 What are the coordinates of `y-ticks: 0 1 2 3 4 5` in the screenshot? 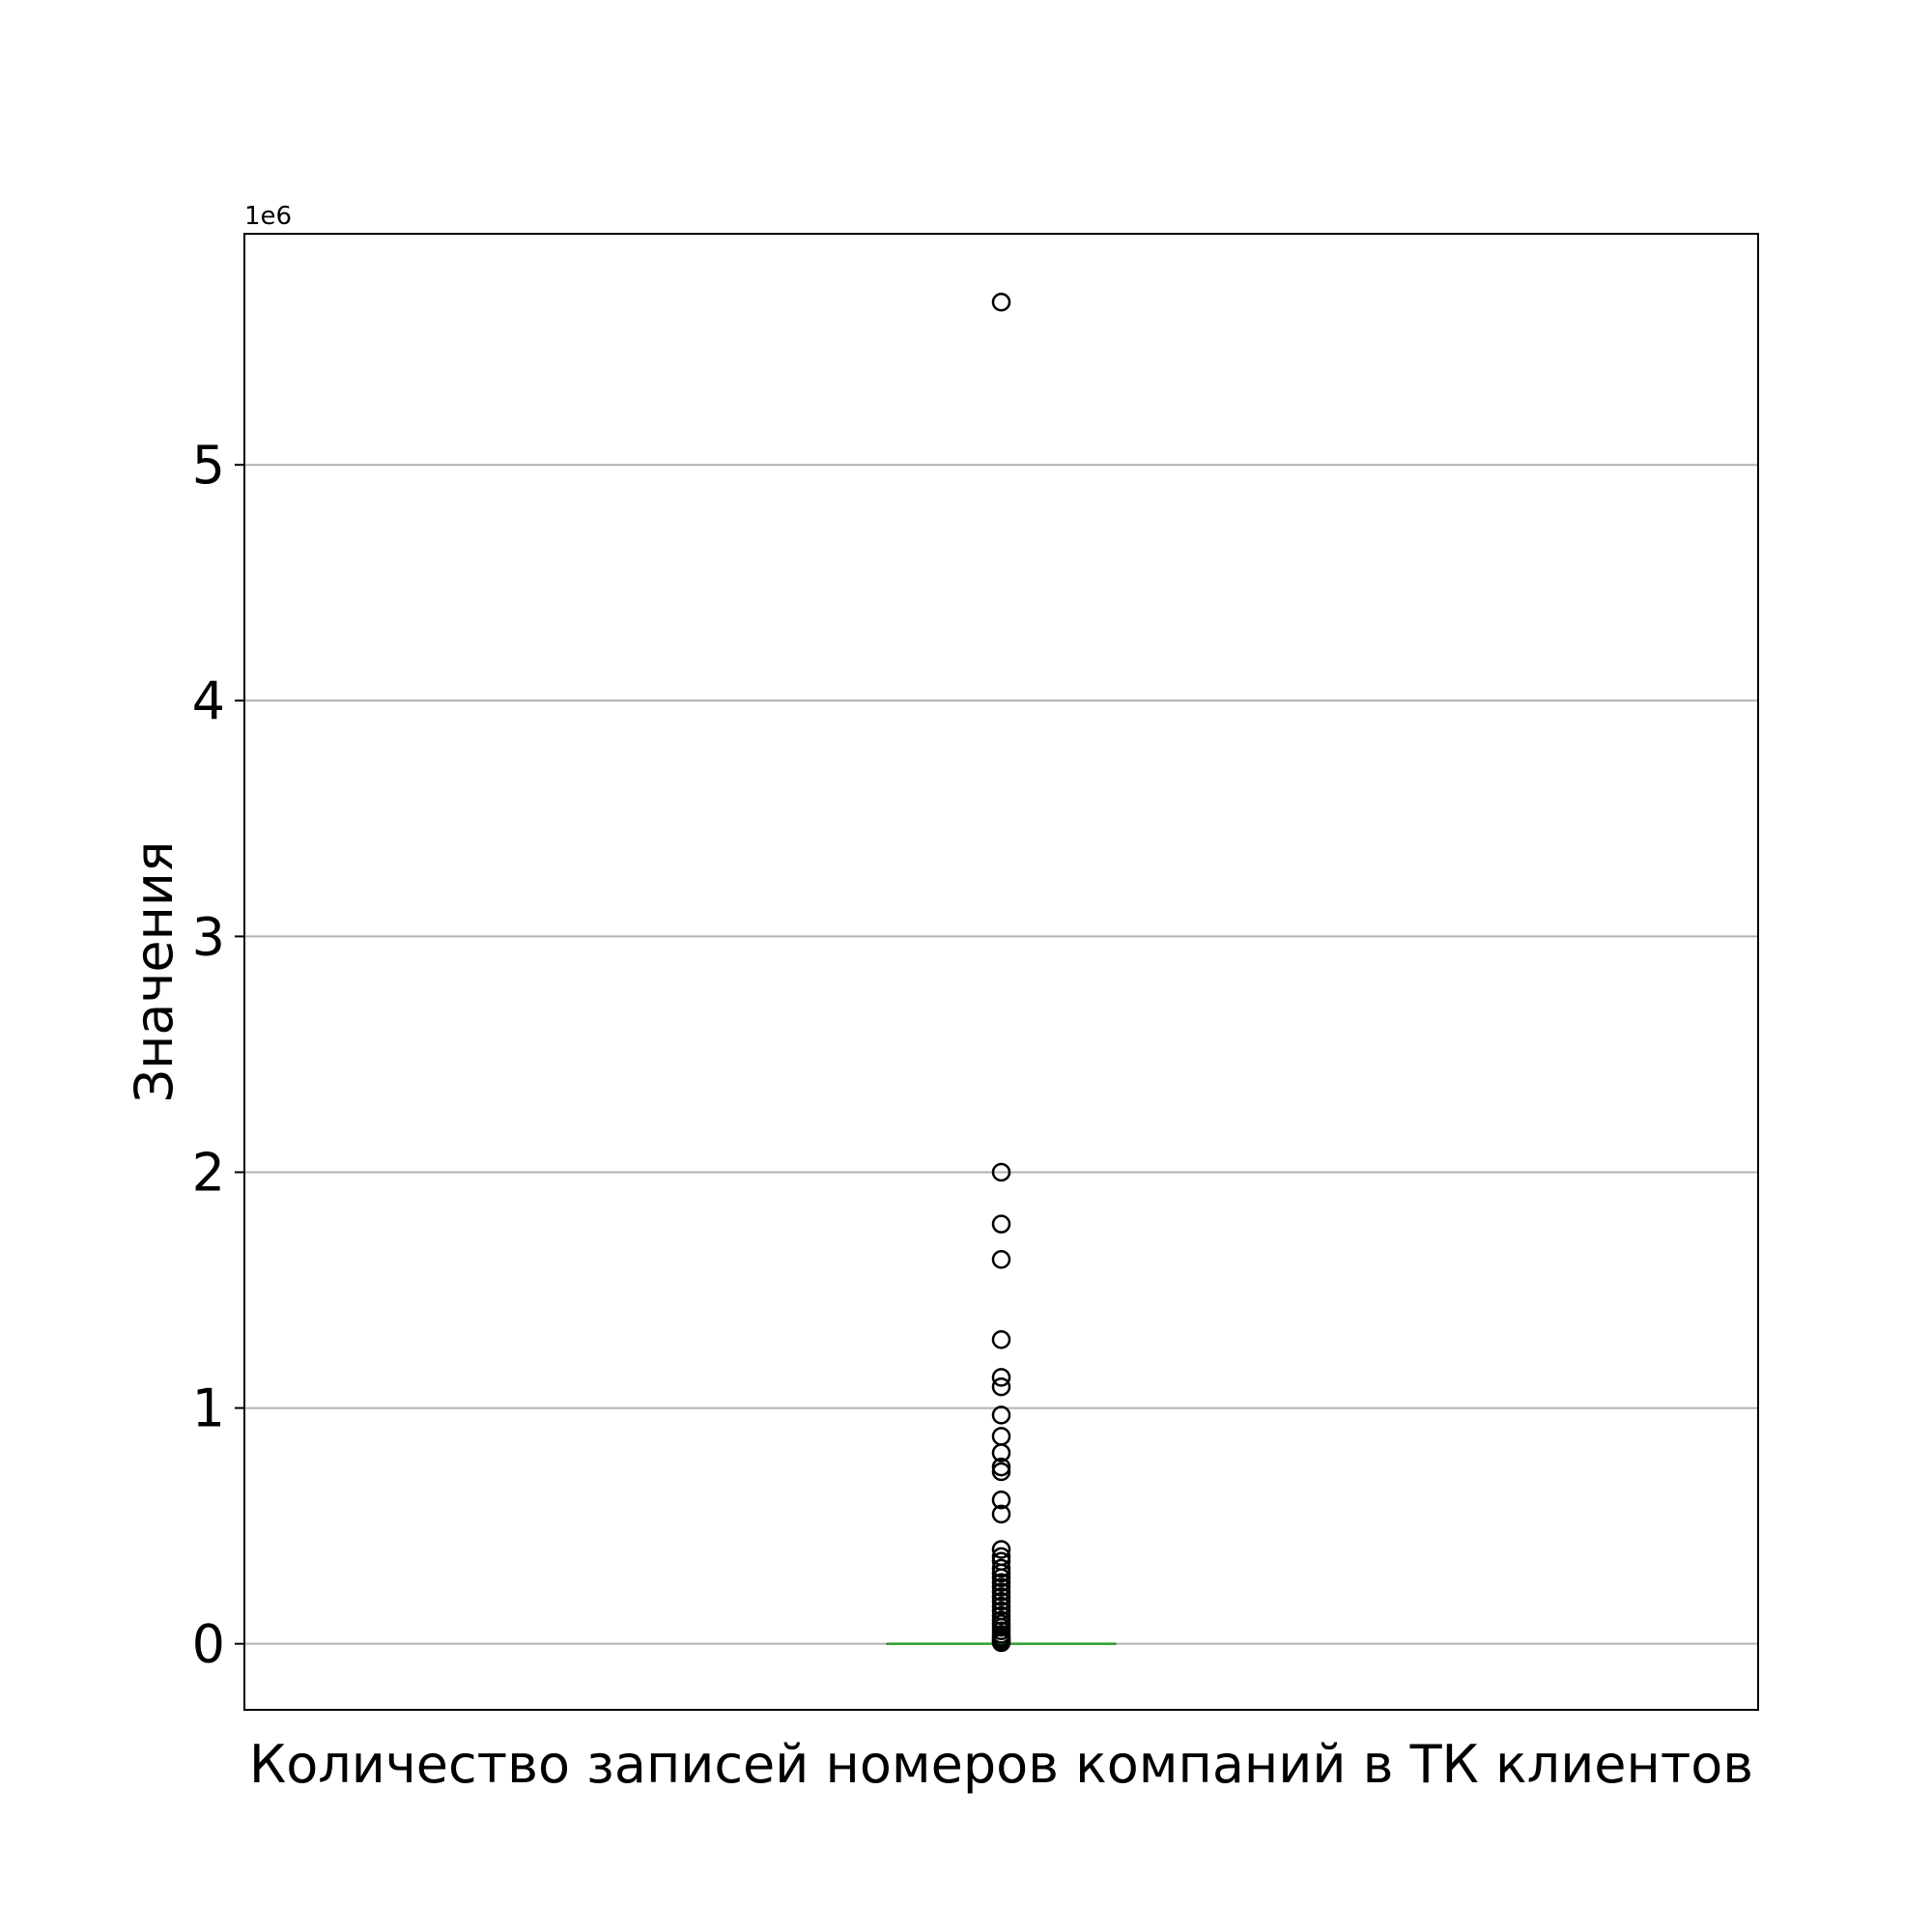 It's located at (218, 1055).